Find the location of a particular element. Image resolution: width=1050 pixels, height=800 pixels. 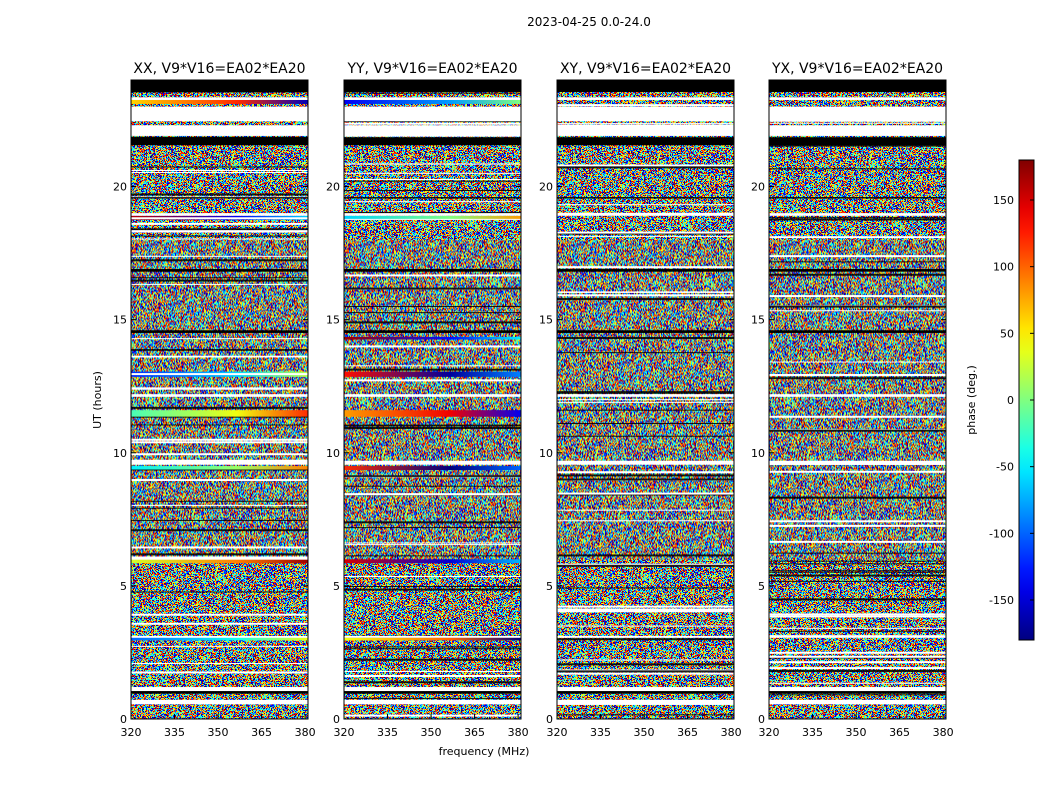

colorbar: -150 -100 -50 0 50 100 150 is located at coordinates (1012, 400).